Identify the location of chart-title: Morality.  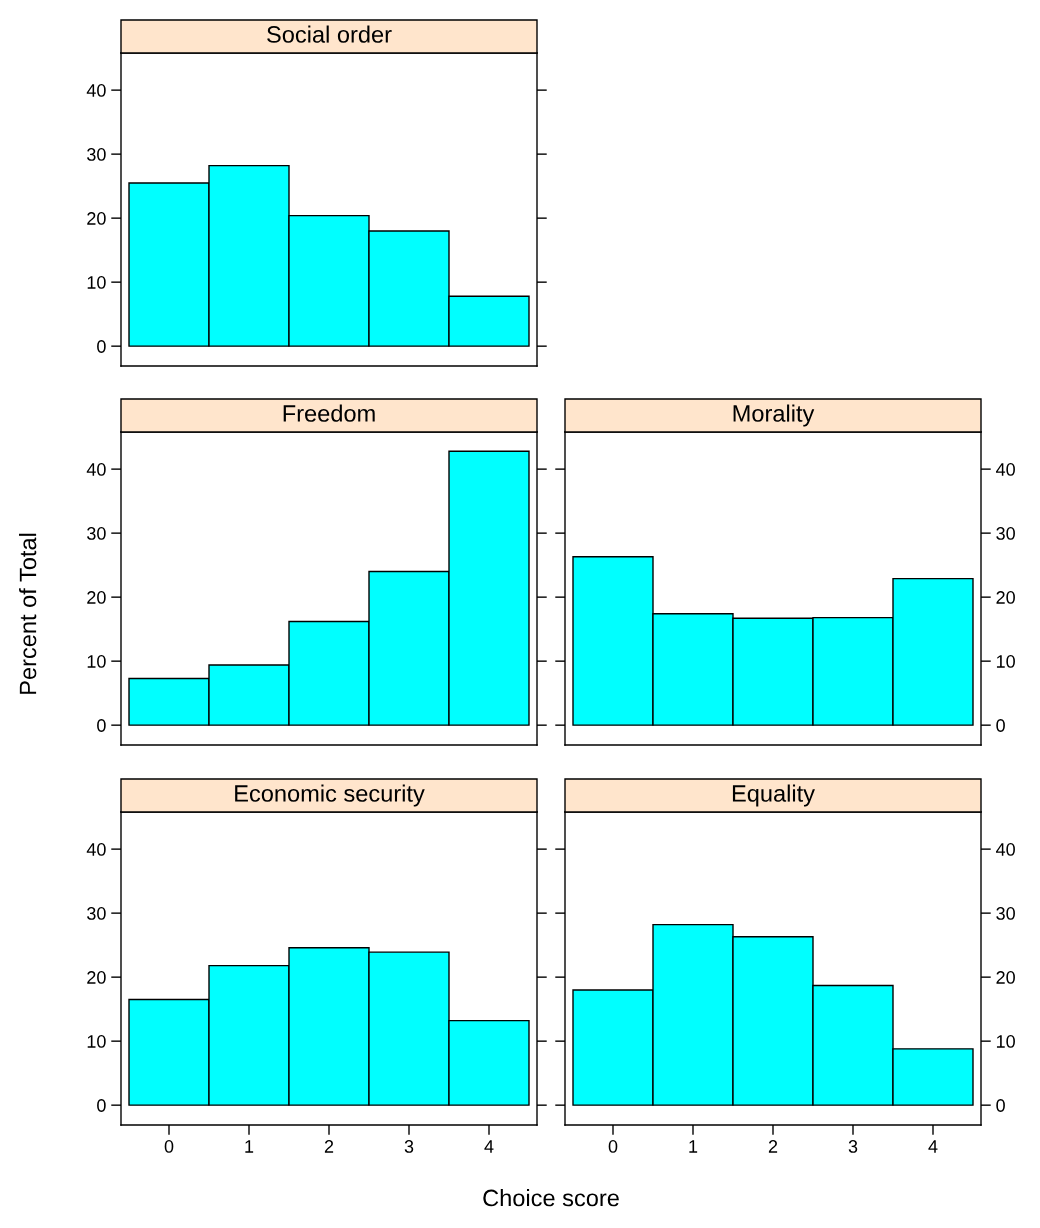
(774, 415).